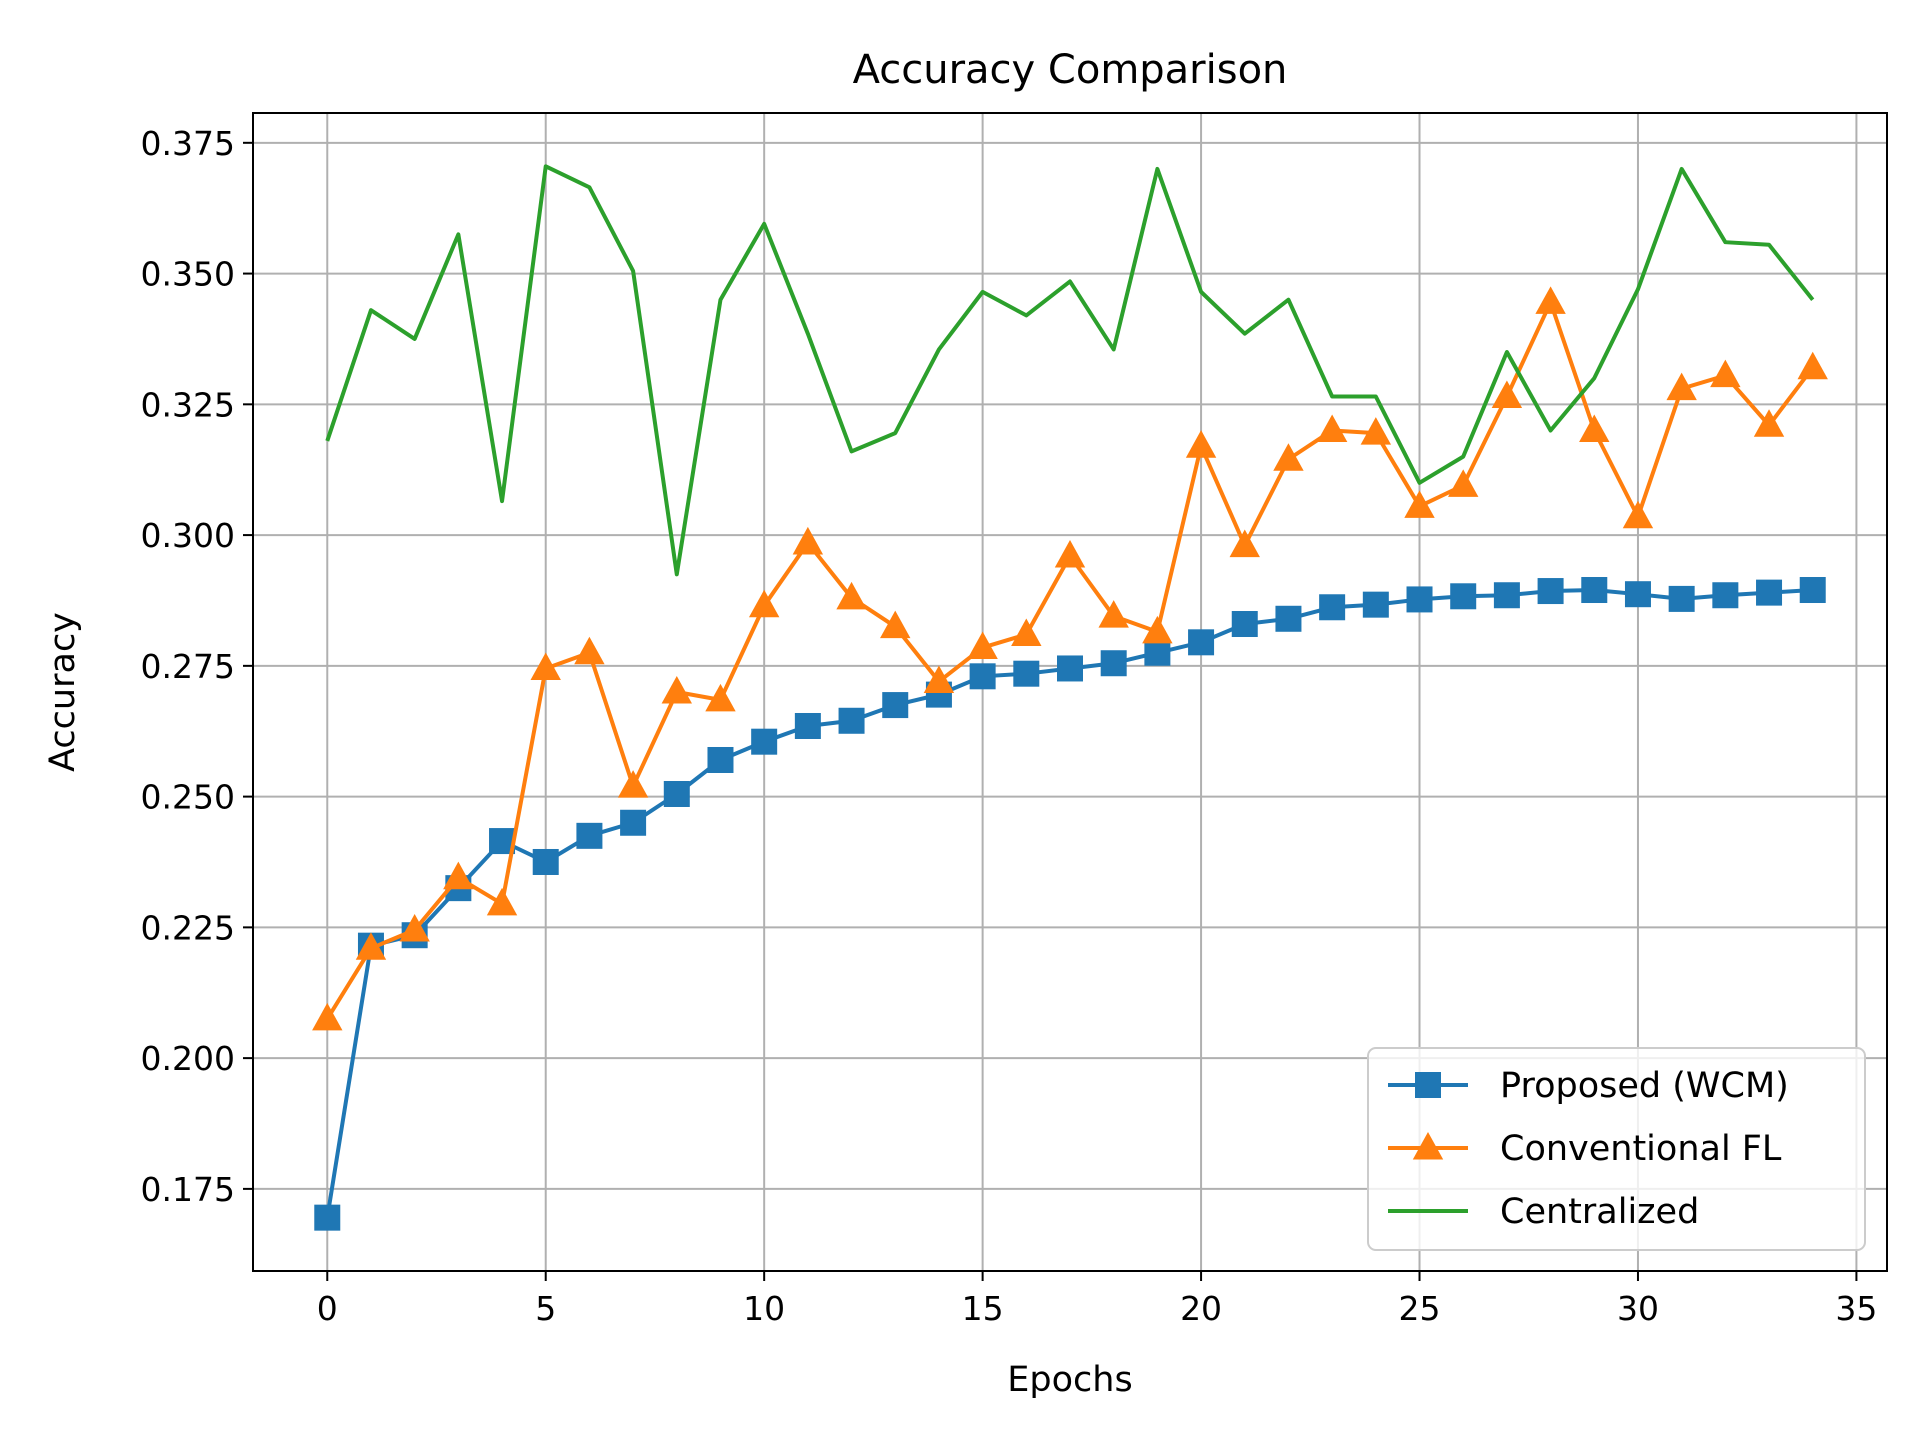 Image resolution: width=1920 pixels, height=1440 pixels. I want to click on legend-box, so click(1616, 1149).